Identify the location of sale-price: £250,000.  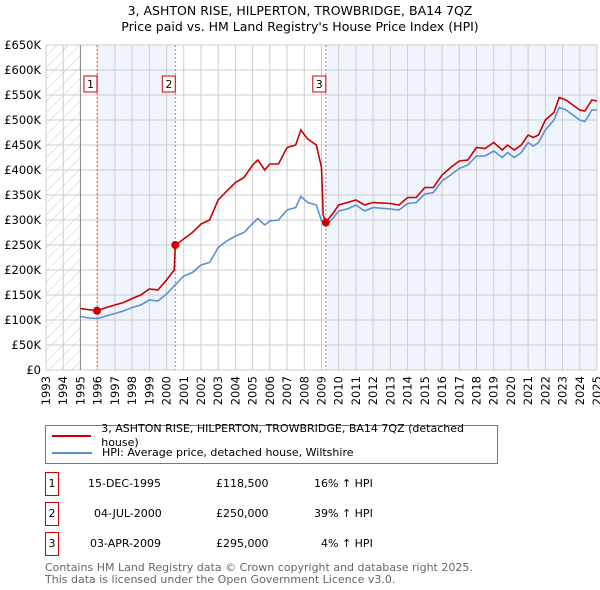
(242, 513).